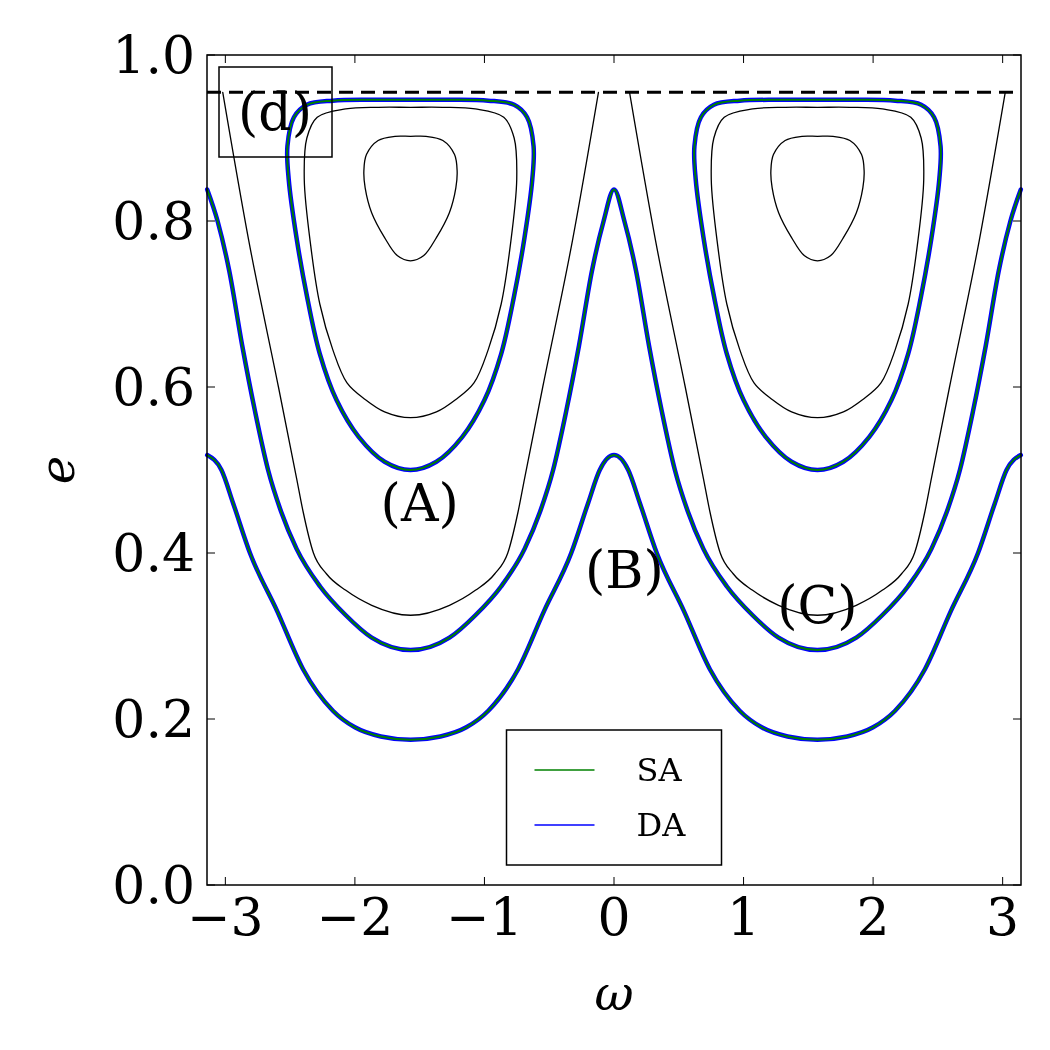 This screenshot has width=1050, height=1050. Describe the element at coordinates (614, 917) in the screenshot. I see `x-tick-label: 0` at that location.